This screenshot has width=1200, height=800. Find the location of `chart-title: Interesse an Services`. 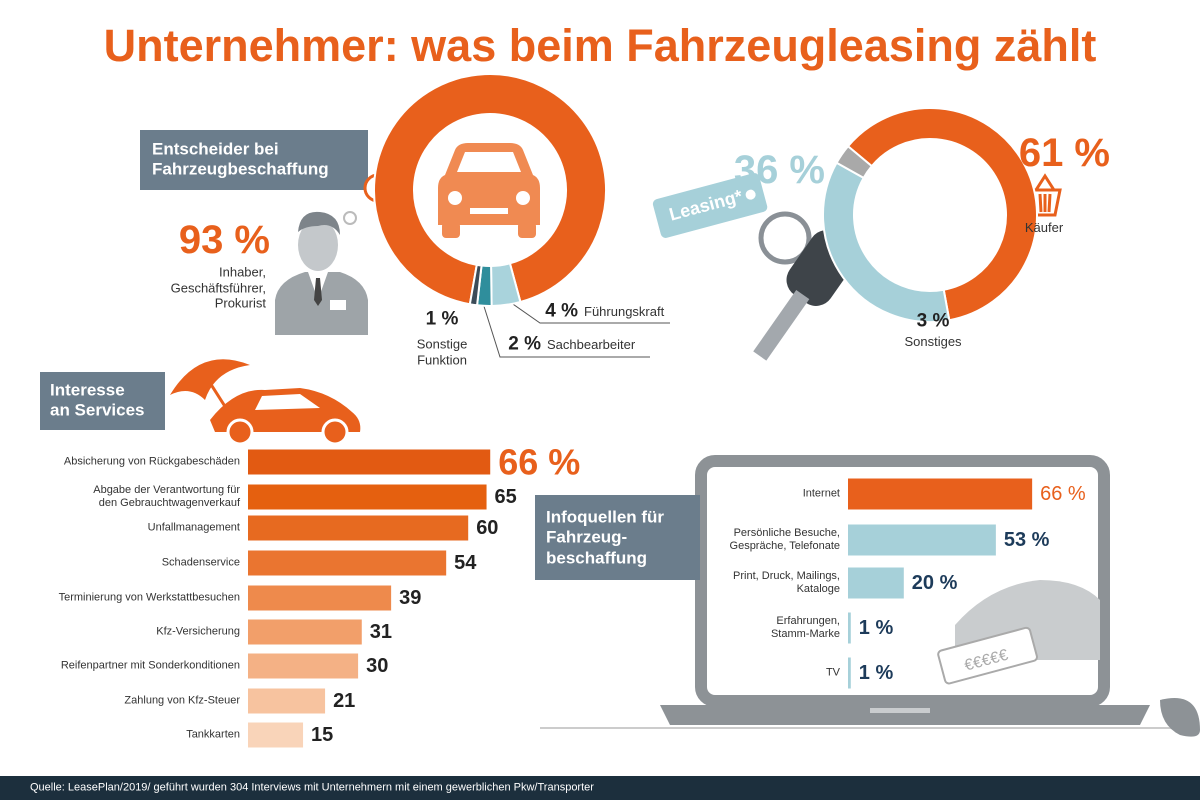

chart-title: Interesse an Services is located at coordinates (97, 400).